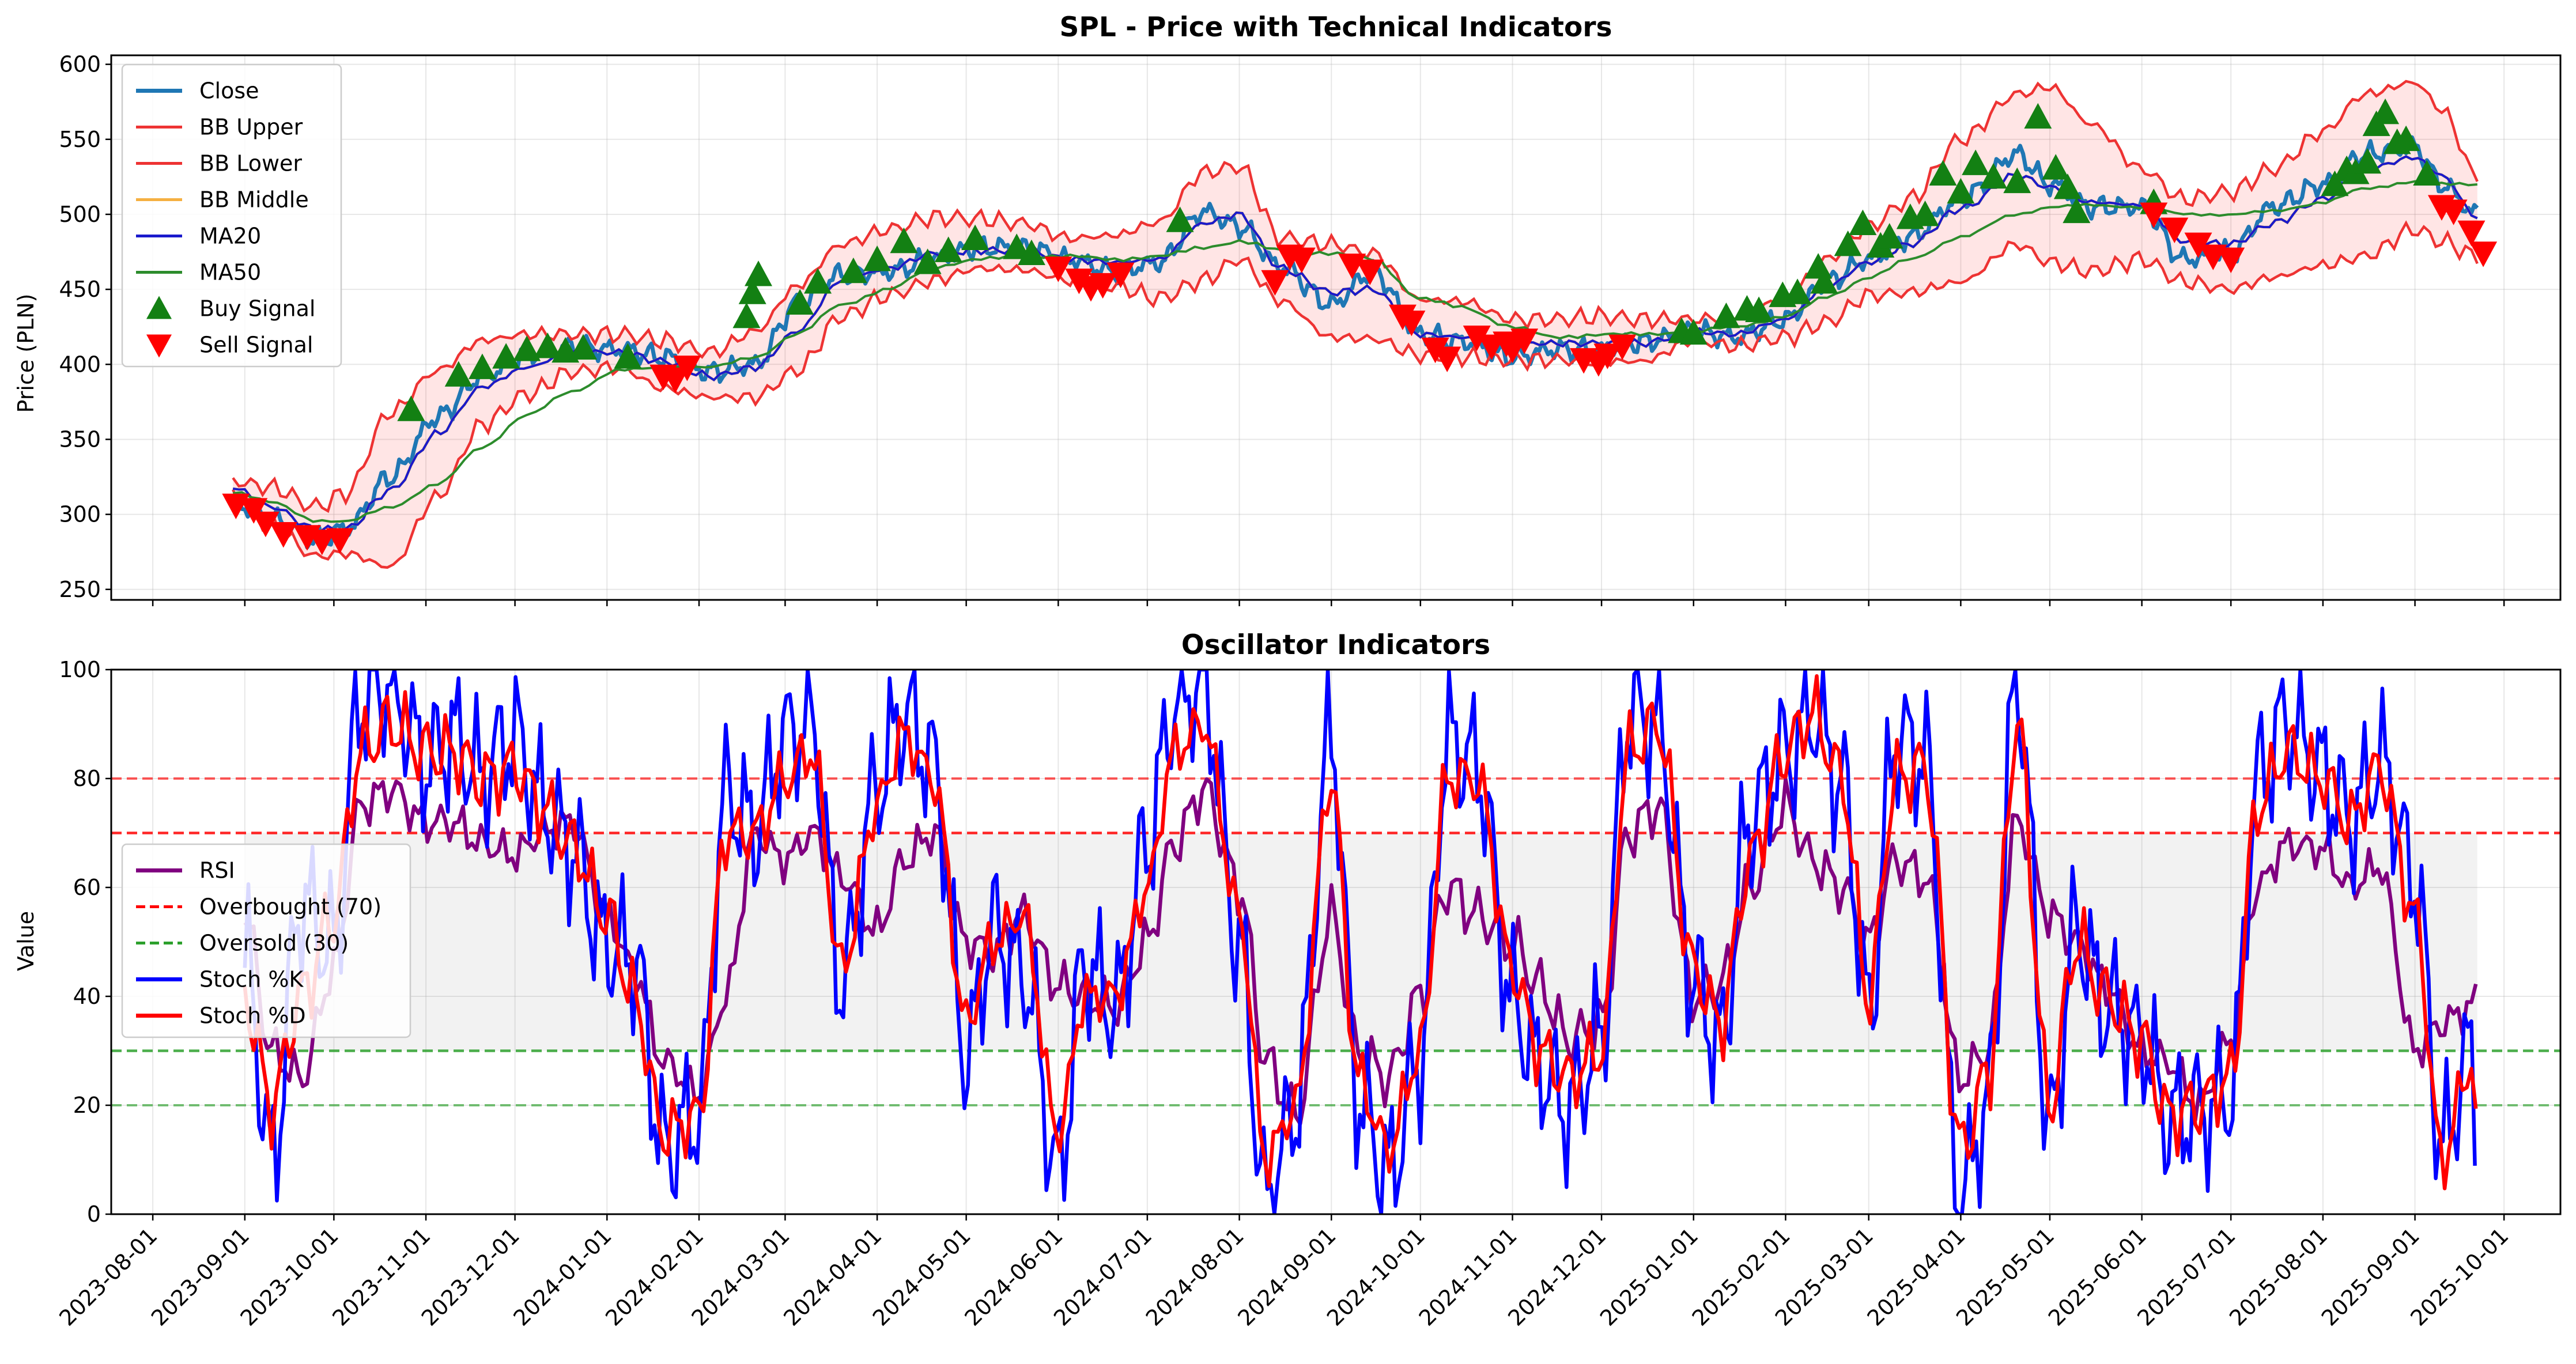 This screenshot has height=1364, width=2576. What do you see at coordinates (254, 200) in the screenshot?
I see `legend-label: BB Middle` at bounding box center [254, 200].